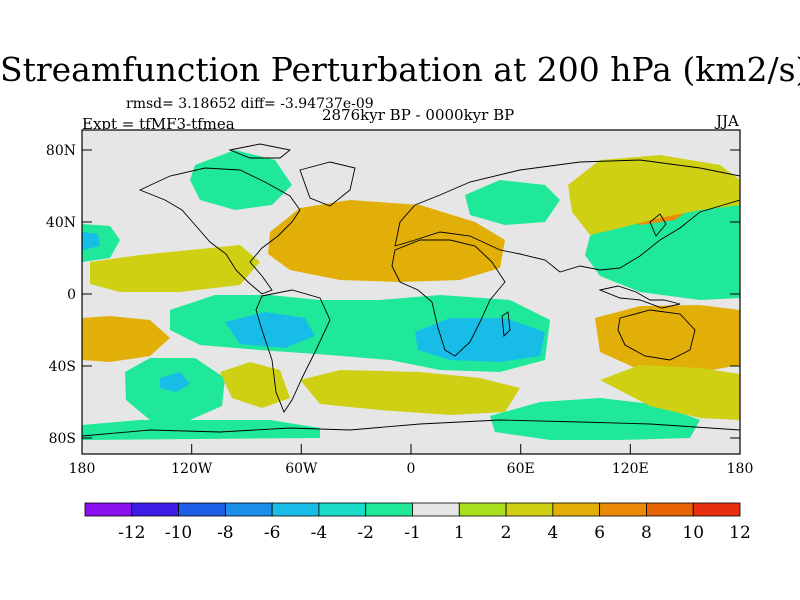  What do you see at coordinates (656, 335) in the screenshot?
I see `coast-australia` at bounding box center [656, 335].